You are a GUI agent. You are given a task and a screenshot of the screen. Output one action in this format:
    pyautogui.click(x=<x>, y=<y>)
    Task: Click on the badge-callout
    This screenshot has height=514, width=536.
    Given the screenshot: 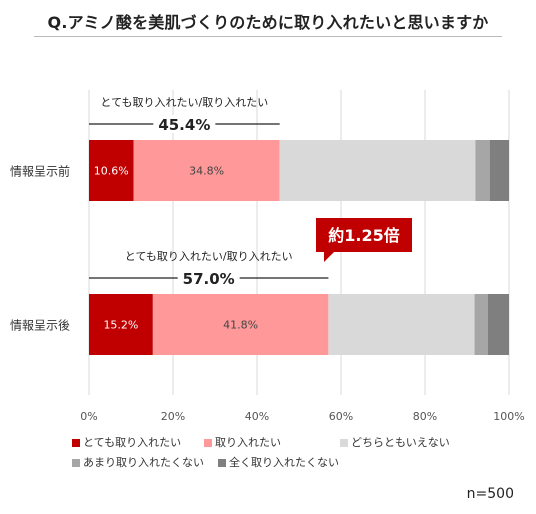 What is the action you would take?
    pyautogui.click(x=364, y=240)
    